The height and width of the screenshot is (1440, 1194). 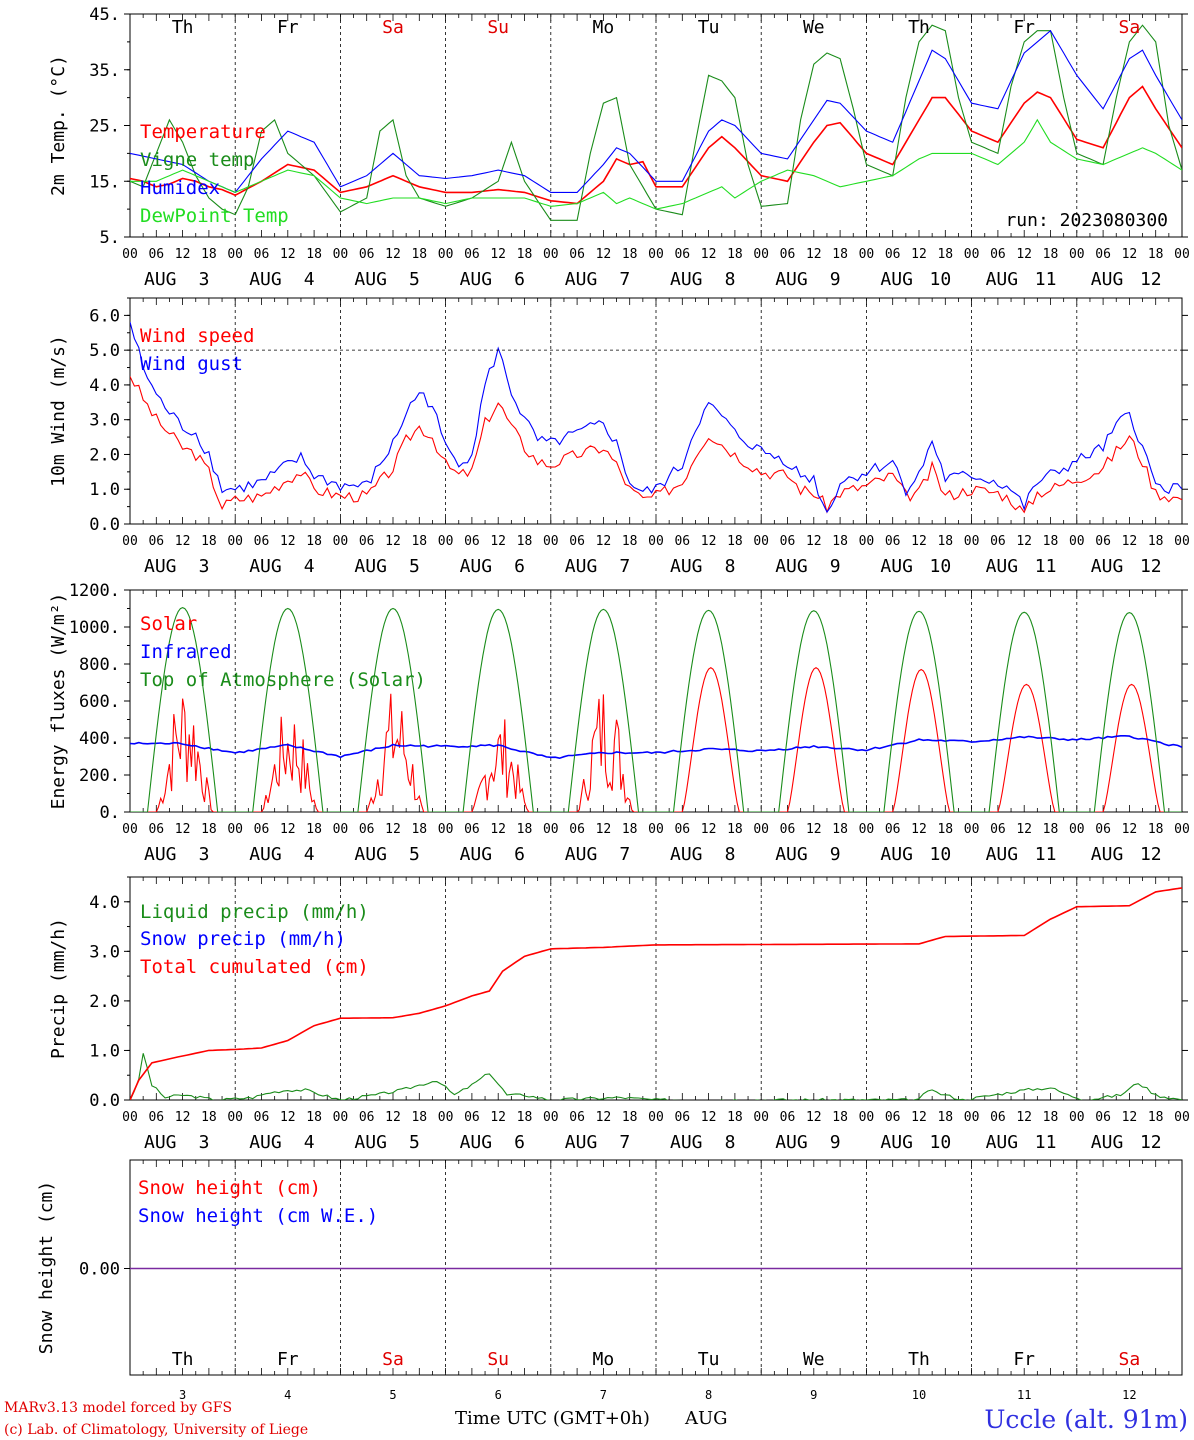 I want to click on y-tick-label: 1000., so click(x=94, y=628).